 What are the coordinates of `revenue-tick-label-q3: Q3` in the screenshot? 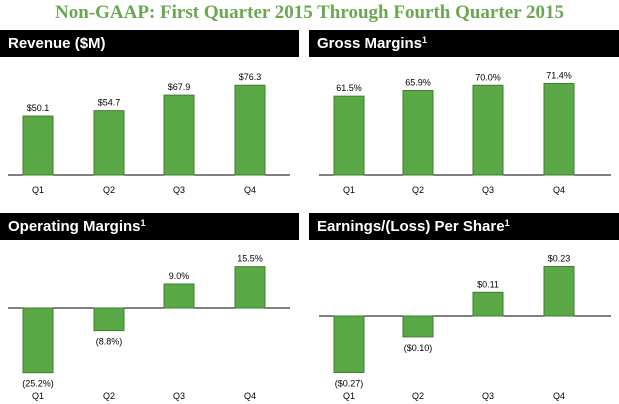 It's located at (179, 190).